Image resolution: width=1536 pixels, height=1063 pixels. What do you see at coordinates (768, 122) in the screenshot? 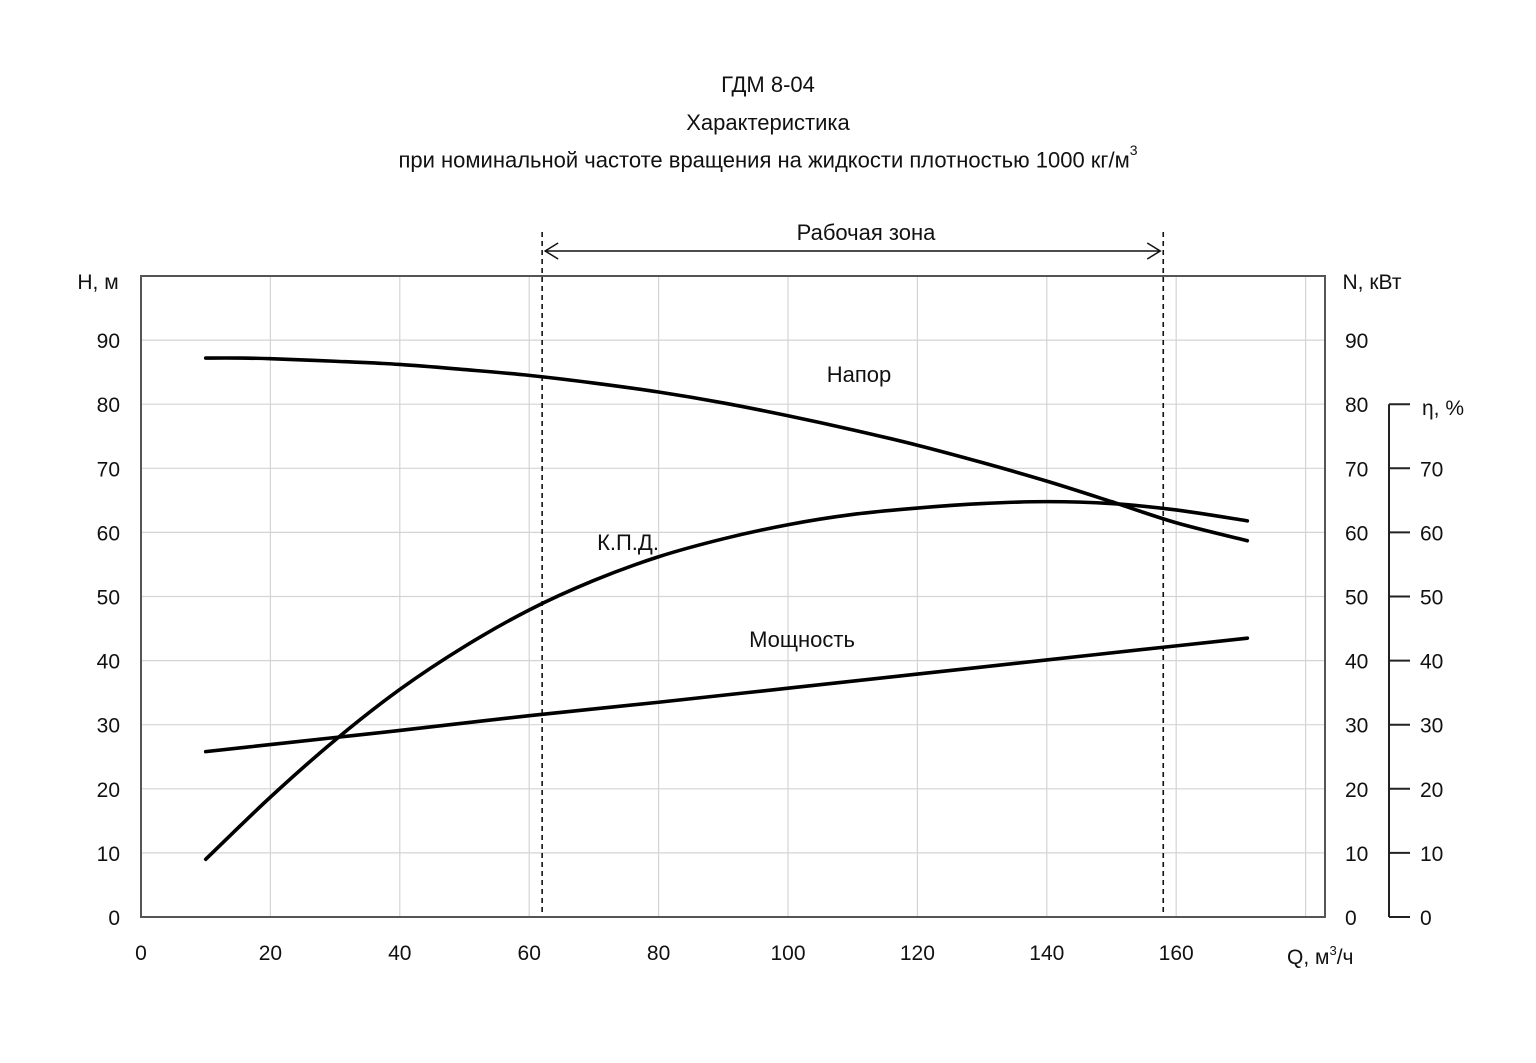
I see `chart-subtitle: Характеристика` at bounding box center [768, 122].